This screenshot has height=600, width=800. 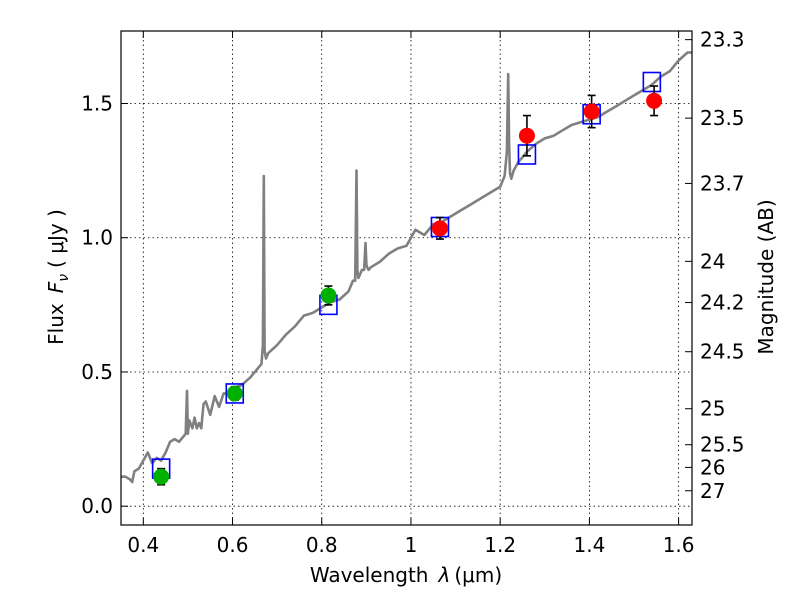 What do you see at coordinates (500, 545) in the screenshot?
I see `x-tick-label: 1.2` at bounding box center [500, 545].